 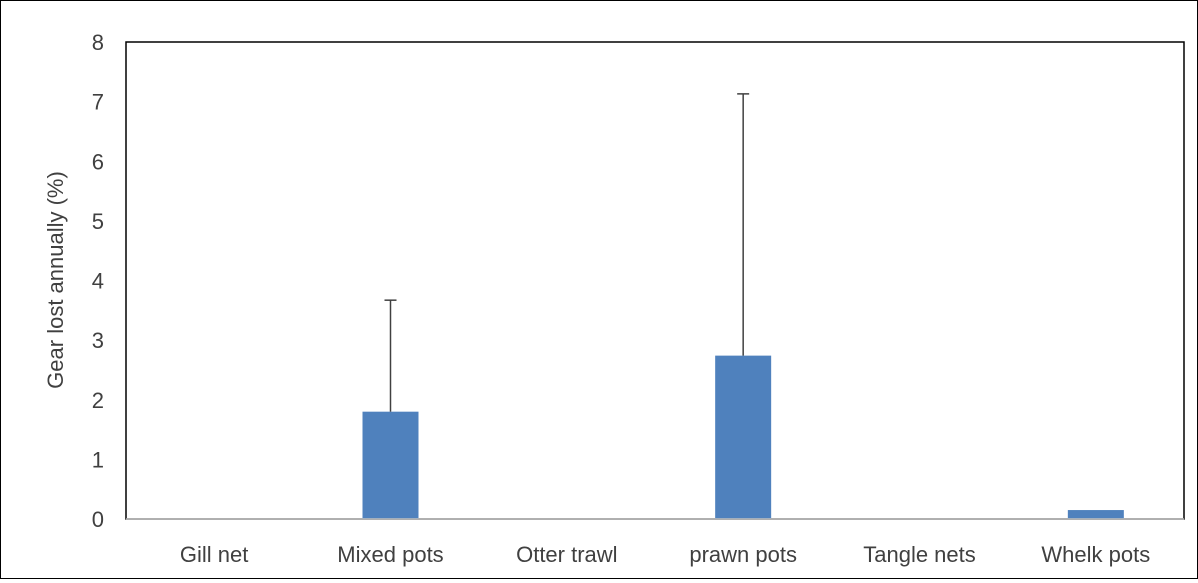 I want to click on x-tick-label: Gill net, so click(x=214, y=554).